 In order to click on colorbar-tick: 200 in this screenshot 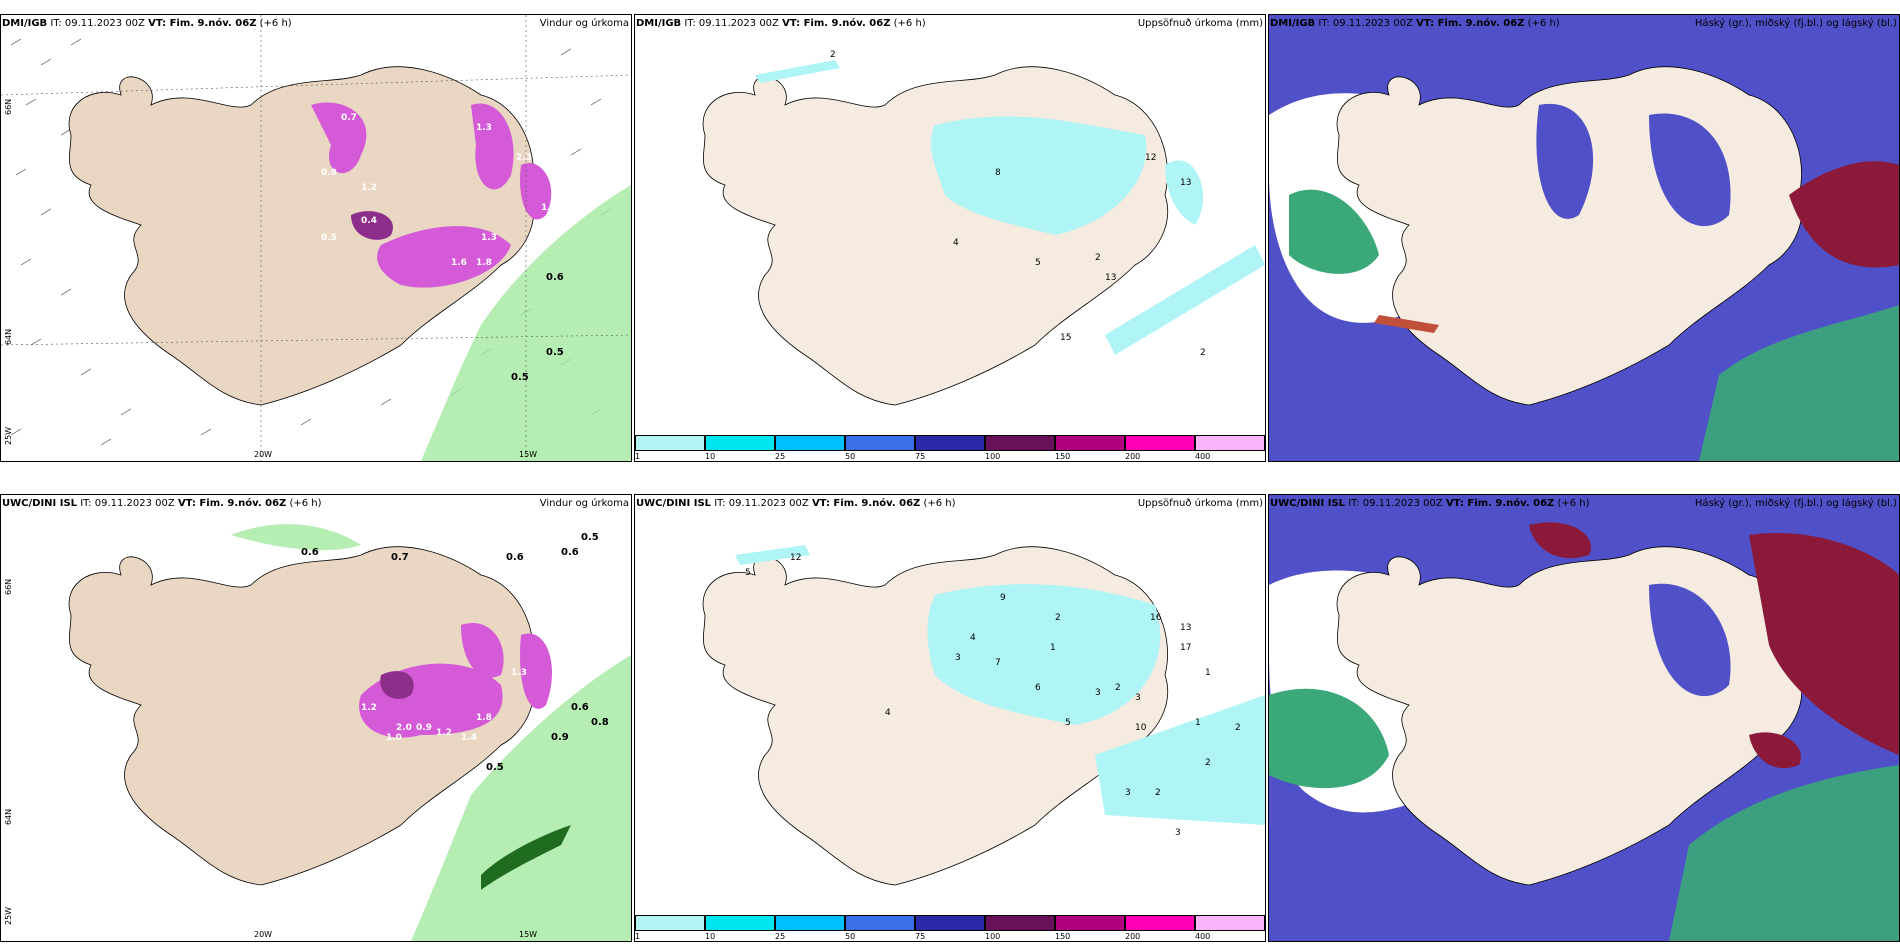, I will do `click(1133, 936)`.